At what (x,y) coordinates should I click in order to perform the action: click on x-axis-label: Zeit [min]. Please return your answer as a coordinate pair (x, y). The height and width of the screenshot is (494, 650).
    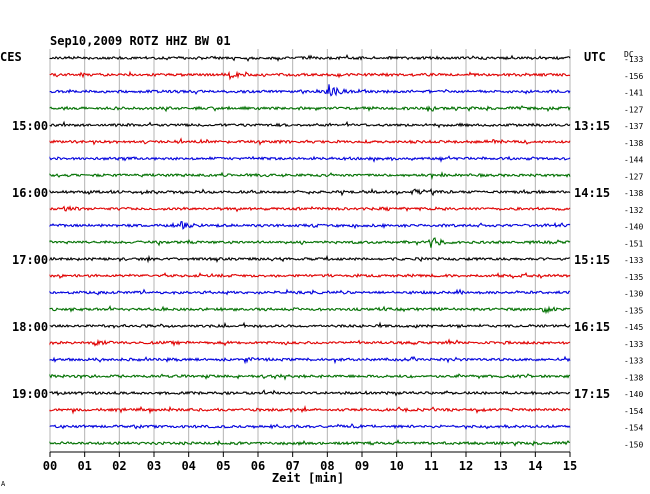
    Looking at the image, I should click on (308, 478).